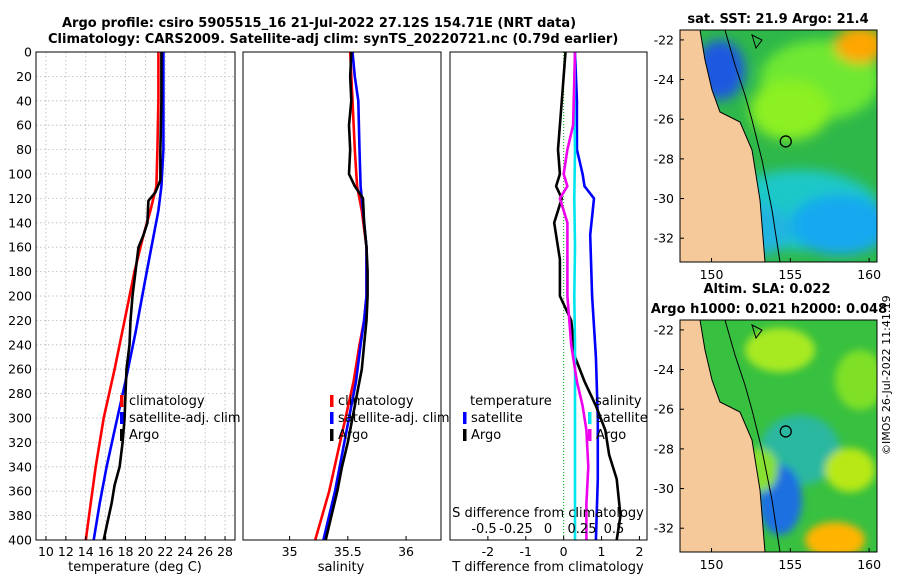 Image resolution: width=900 pixels, height=580 pixels. What do you see at coordinates (886, 375) in the screenshot?
I see `imos-timestamp: ©IMOS 26-Jul-2022 11:41:19` at bounding box center [886, 375].